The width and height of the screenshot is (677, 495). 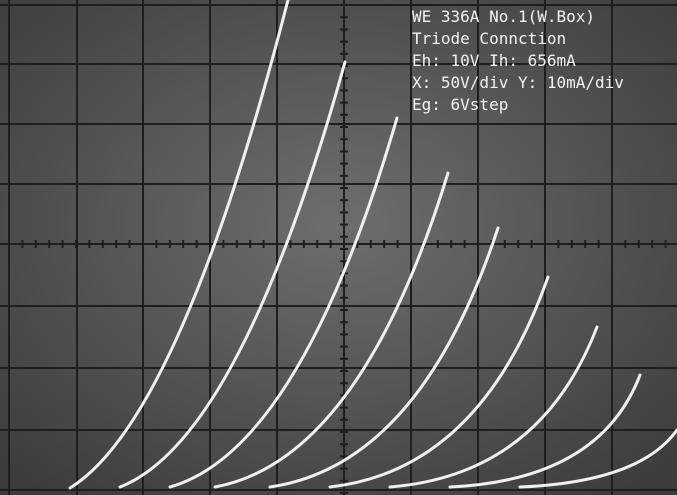 What do you see at coordinates (494, 60) in the screenshot?
I see `readout-line: Eh: 10V Ih: 656mA` at bounding box center [494, 60].